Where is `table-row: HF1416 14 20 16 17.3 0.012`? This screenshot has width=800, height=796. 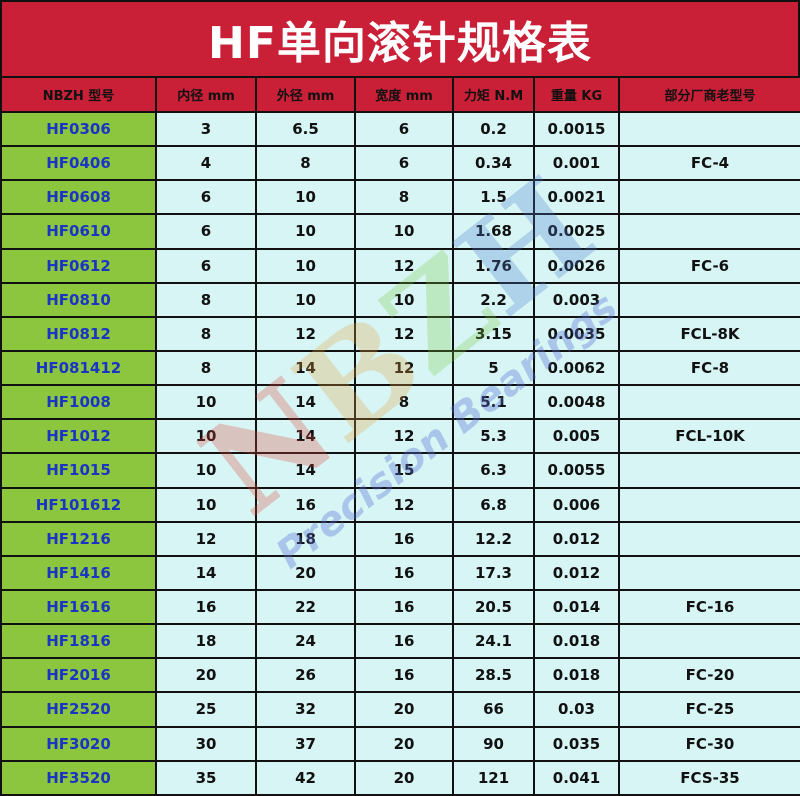 table-row: HF1416 14 20 16 17.3 0.012 is located at coordinates (400, 572).